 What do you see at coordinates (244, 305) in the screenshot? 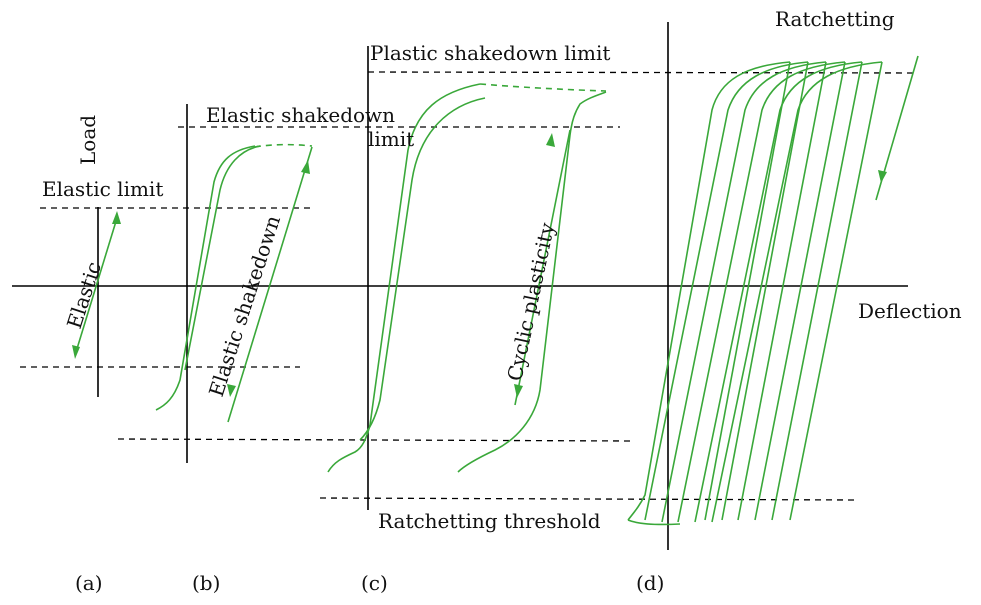
I see `elastic-shakedown-regime-label: Elastic shakedown` at bounding box center [244, 305].